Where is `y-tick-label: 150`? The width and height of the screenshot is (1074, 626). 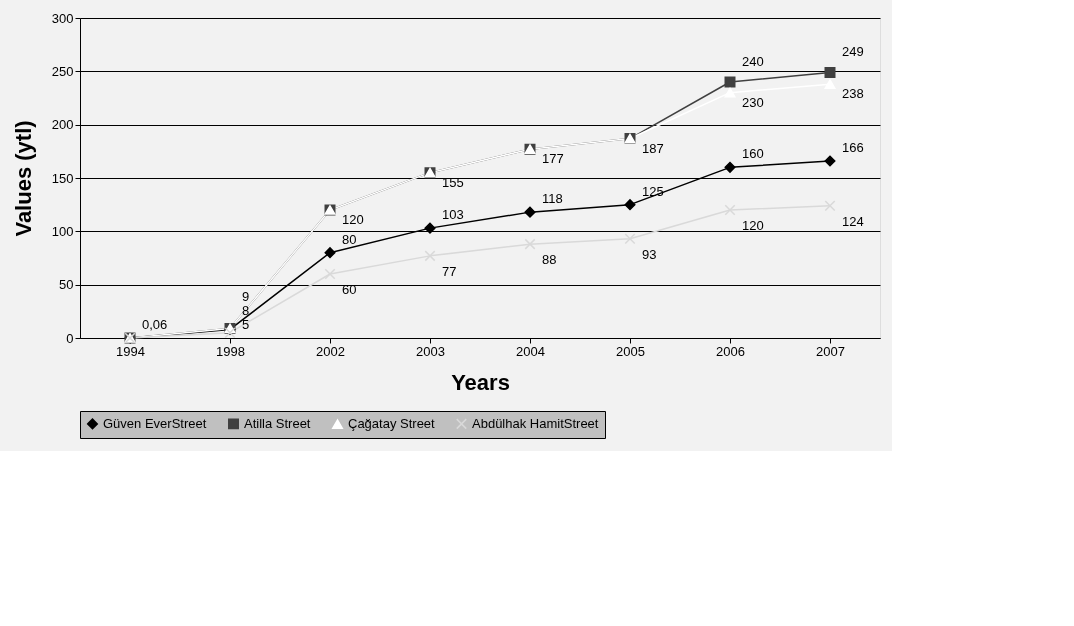 y-tick-label: 150 is located at coordinates (62, 178).